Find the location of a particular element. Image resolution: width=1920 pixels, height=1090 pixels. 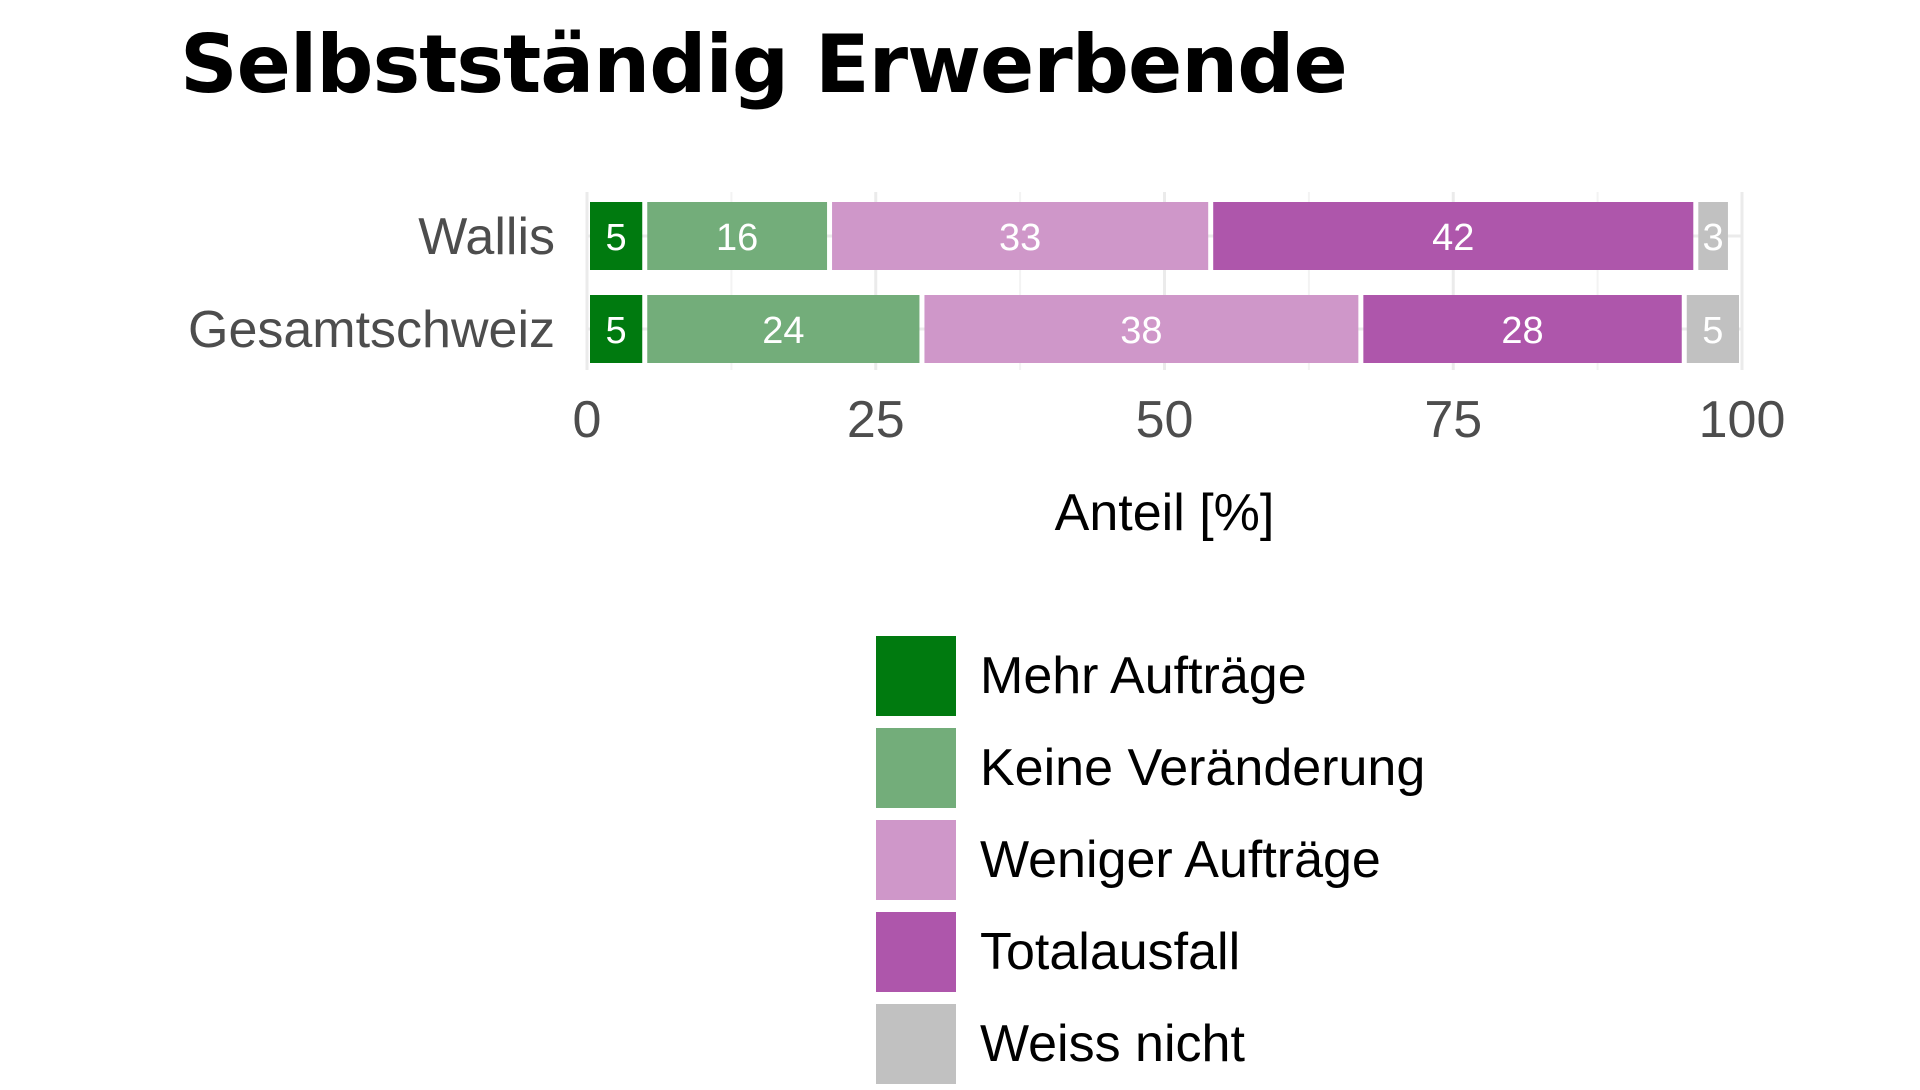

legend-item: Weniger Aufträge is located at coordinates (1150, 860).